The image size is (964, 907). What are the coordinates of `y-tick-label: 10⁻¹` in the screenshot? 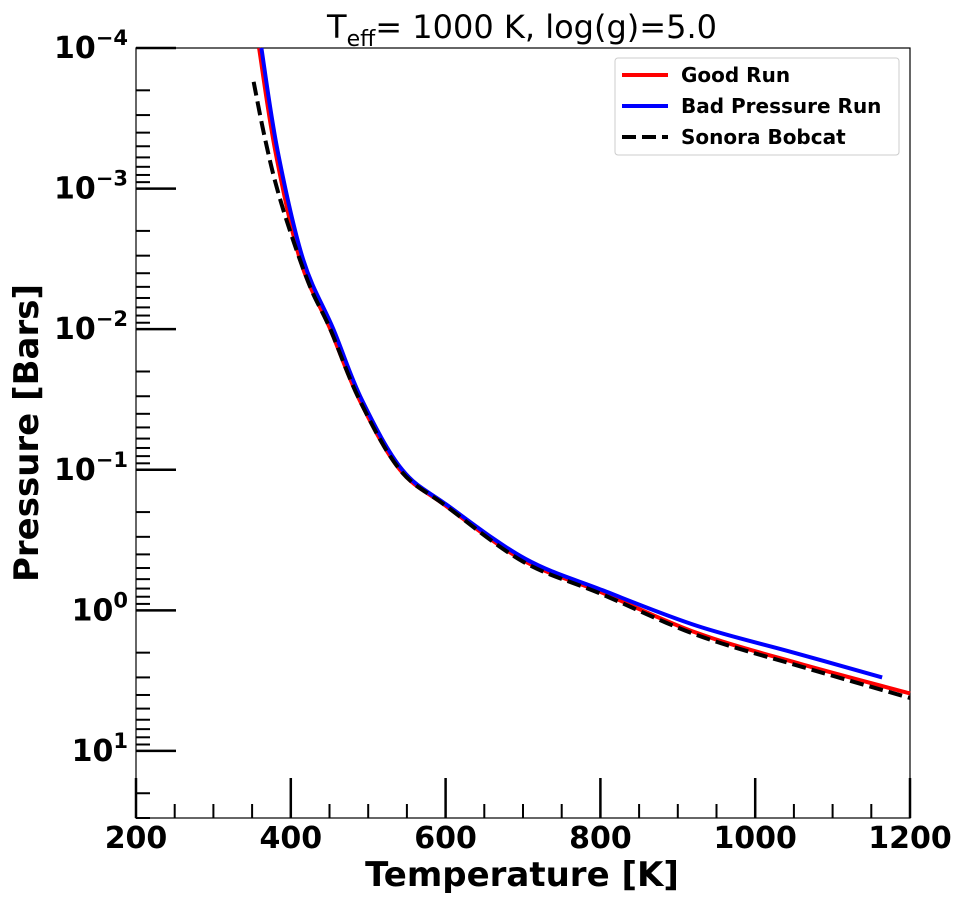 It's located at (91, 468).